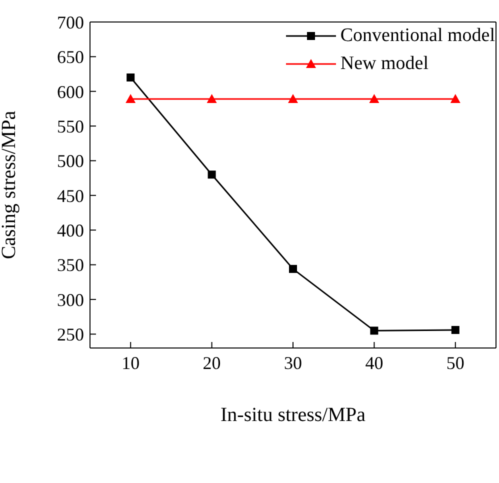  Describe the element at coordinates (10, 185) in the screenshot. I see `y-axis-title: Casing stress/MPa` at that location.